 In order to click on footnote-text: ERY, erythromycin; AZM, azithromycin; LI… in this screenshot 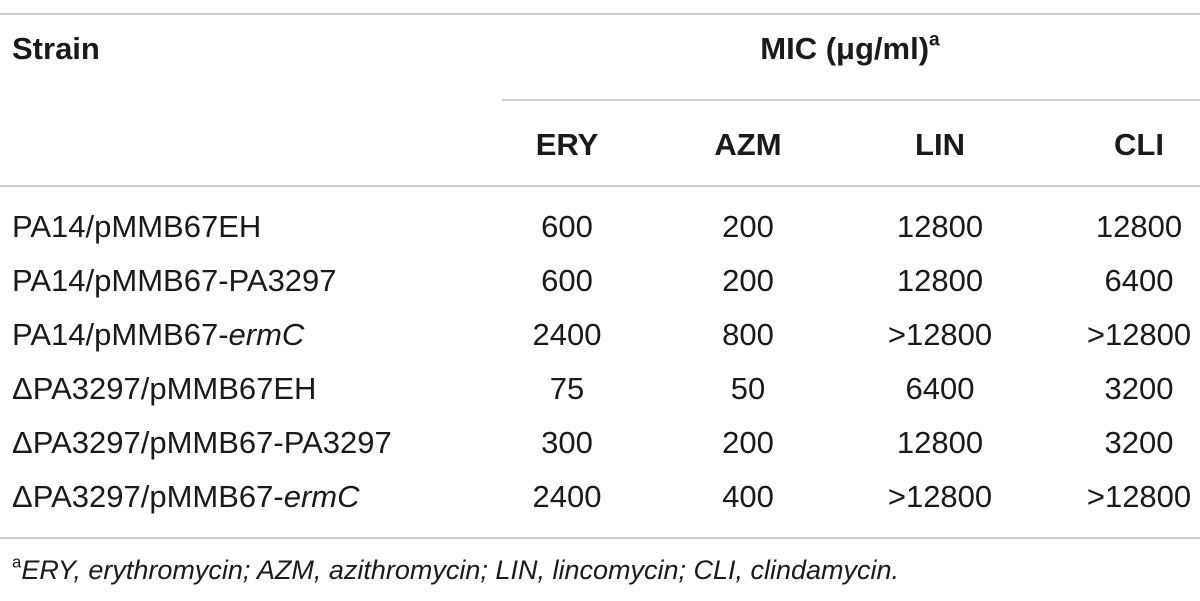, I will do `click(460, 570)`.